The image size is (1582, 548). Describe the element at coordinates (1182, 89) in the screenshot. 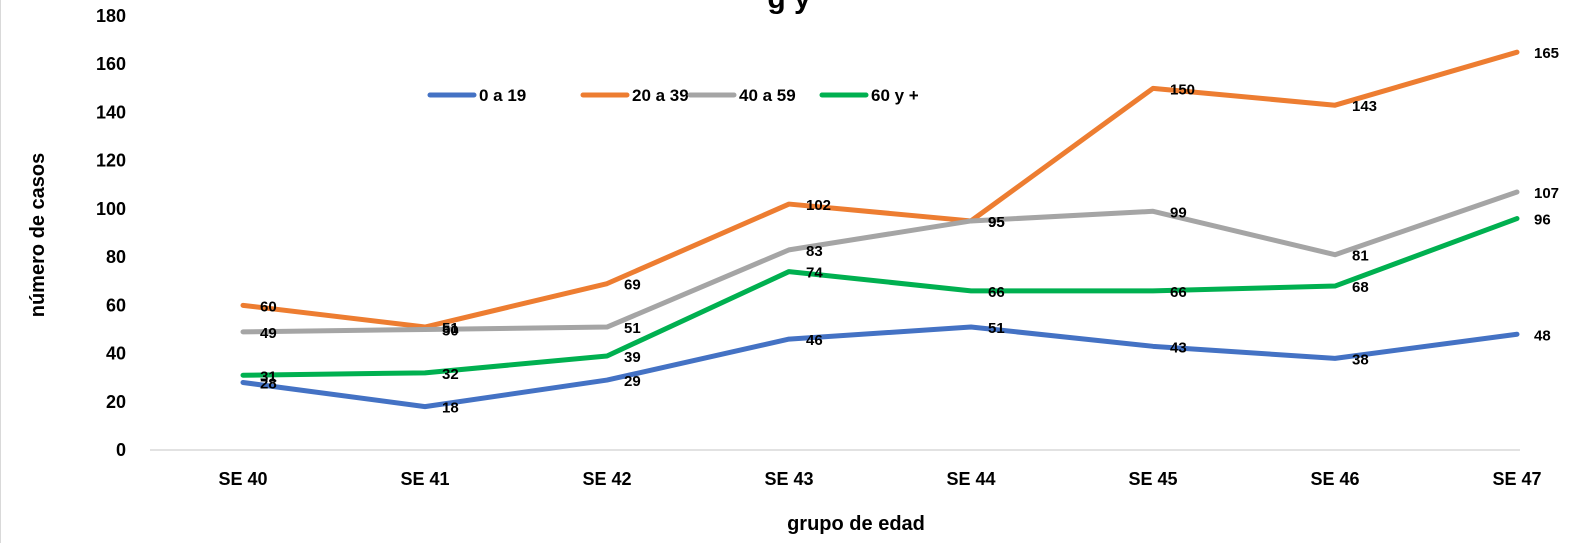

I see `data-label-s1-p5: 150` at that location.